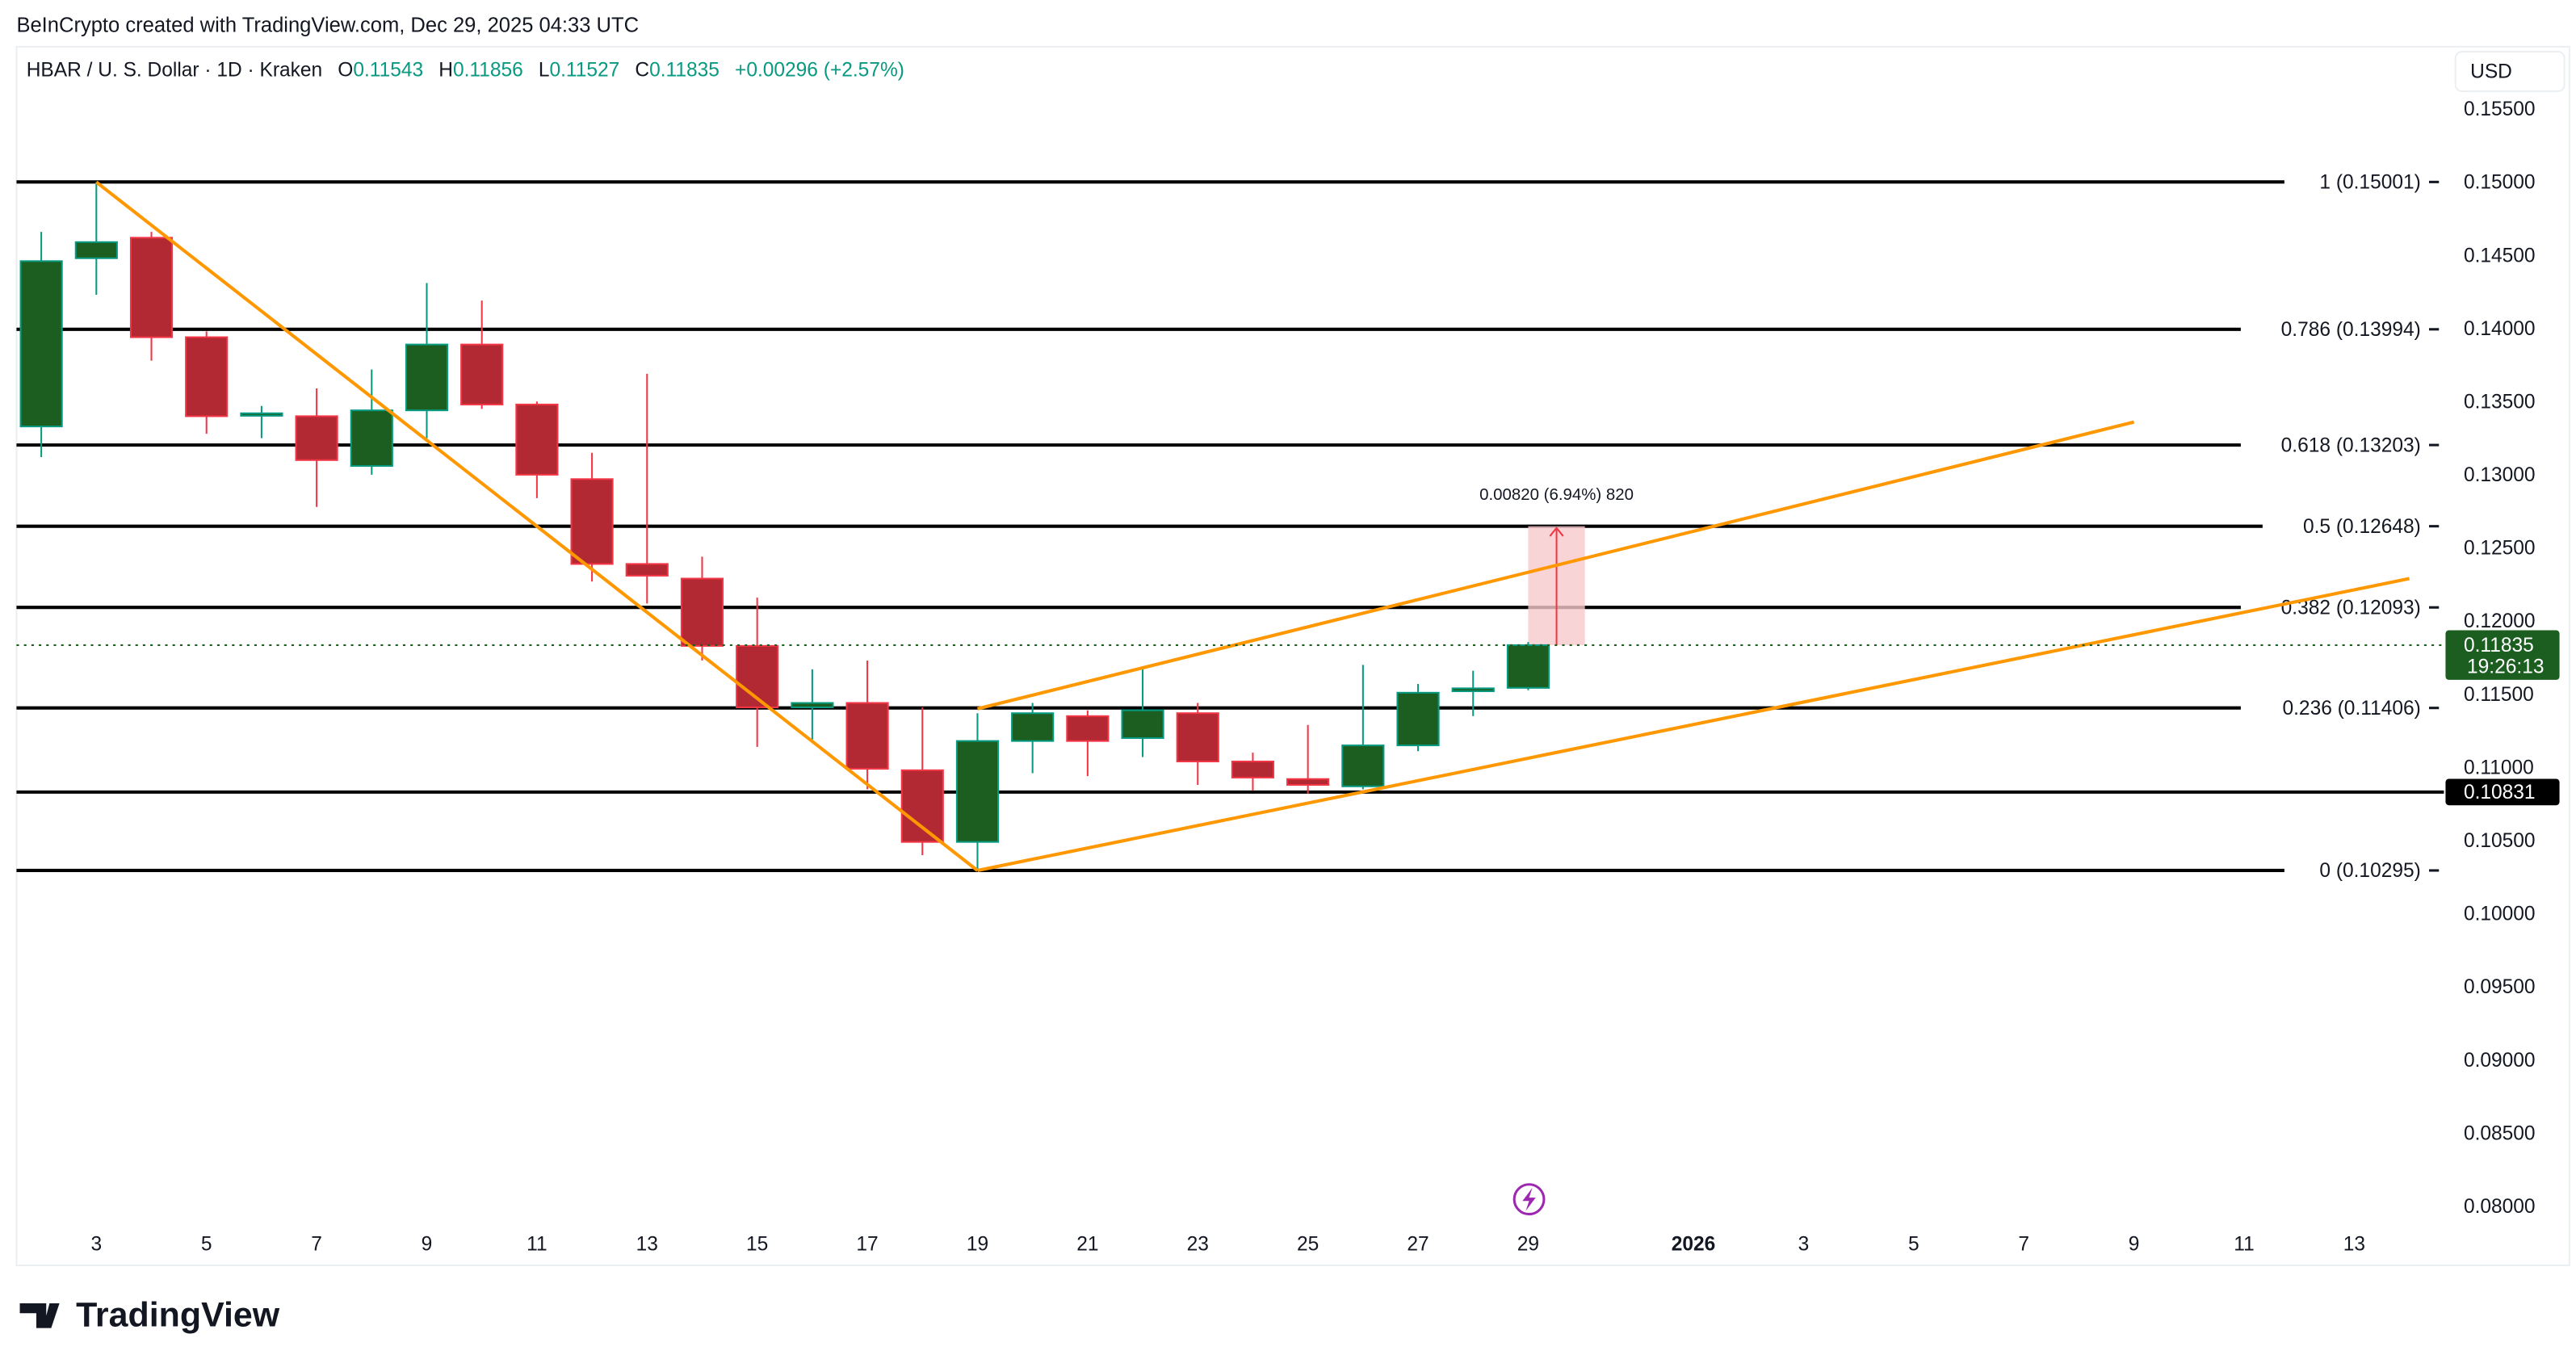 This screenshot has height=1355, width=2576. Describe the element at coordinates (1418, 1245) in the screenshot. I see `time-tick-label: 27` at that location.